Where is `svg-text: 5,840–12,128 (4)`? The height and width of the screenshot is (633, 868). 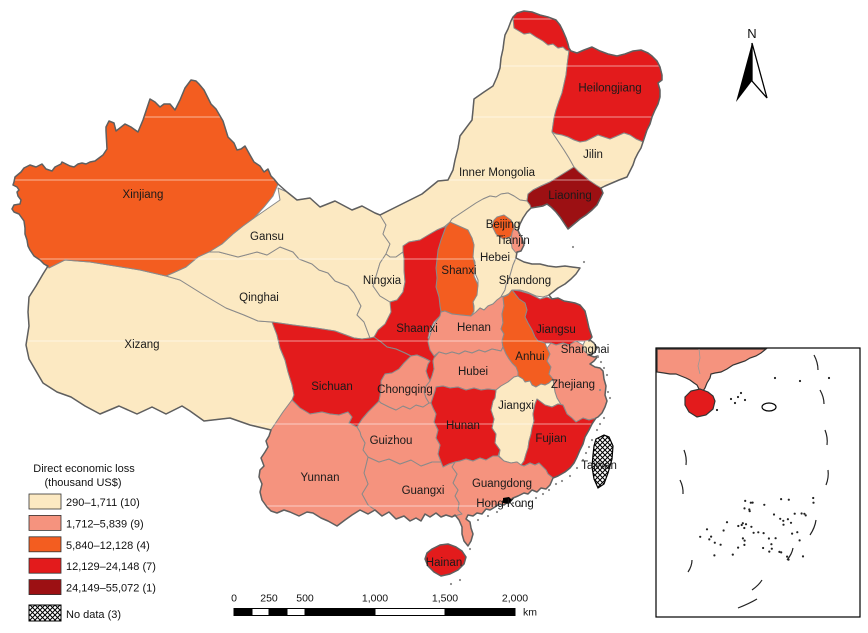
svg-text: 5,840–12,128 (4) is located at coordinates (108, 546).